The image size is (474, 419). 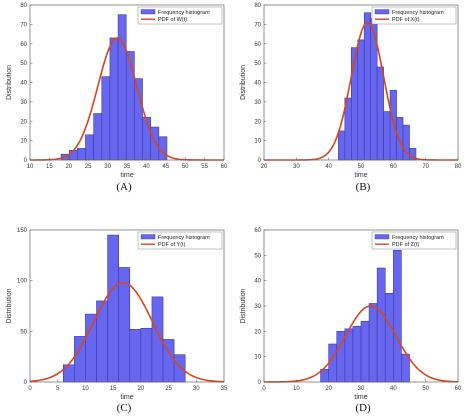 What do you see at coordinates (124, 187) in the screenshot?
I see `panel-label: (A)` at bounding box center [124, 187].